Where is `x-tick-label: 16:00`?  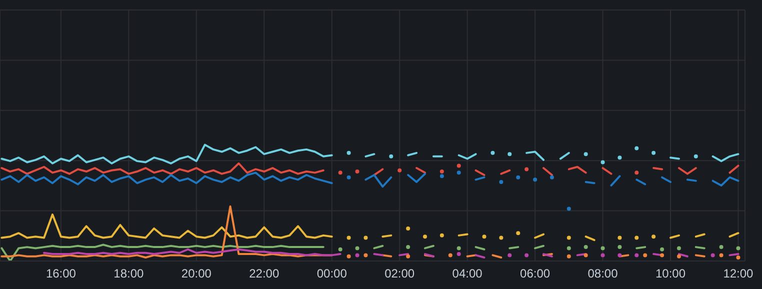 x-tick-label: 16:00 is located at coordinates (61, 273).